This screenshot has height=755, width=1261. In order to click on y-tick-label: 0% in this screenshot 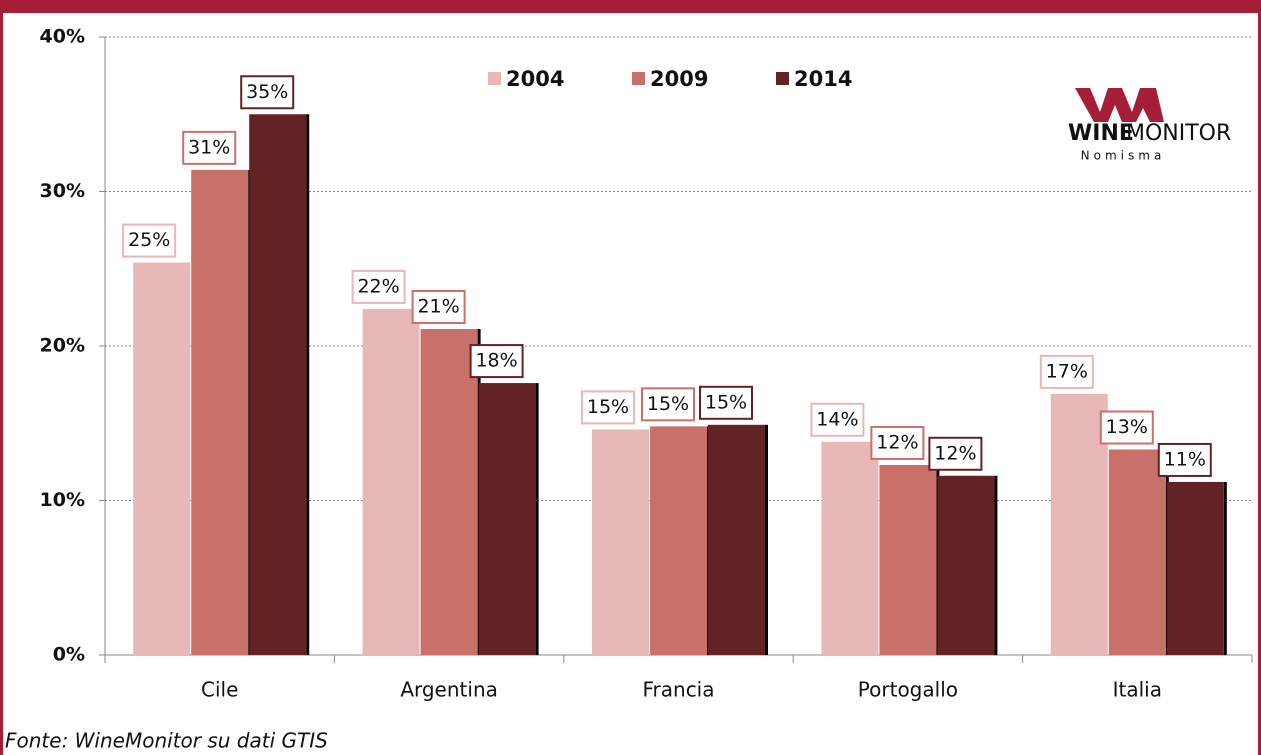, I will do `click(69, 655)`.